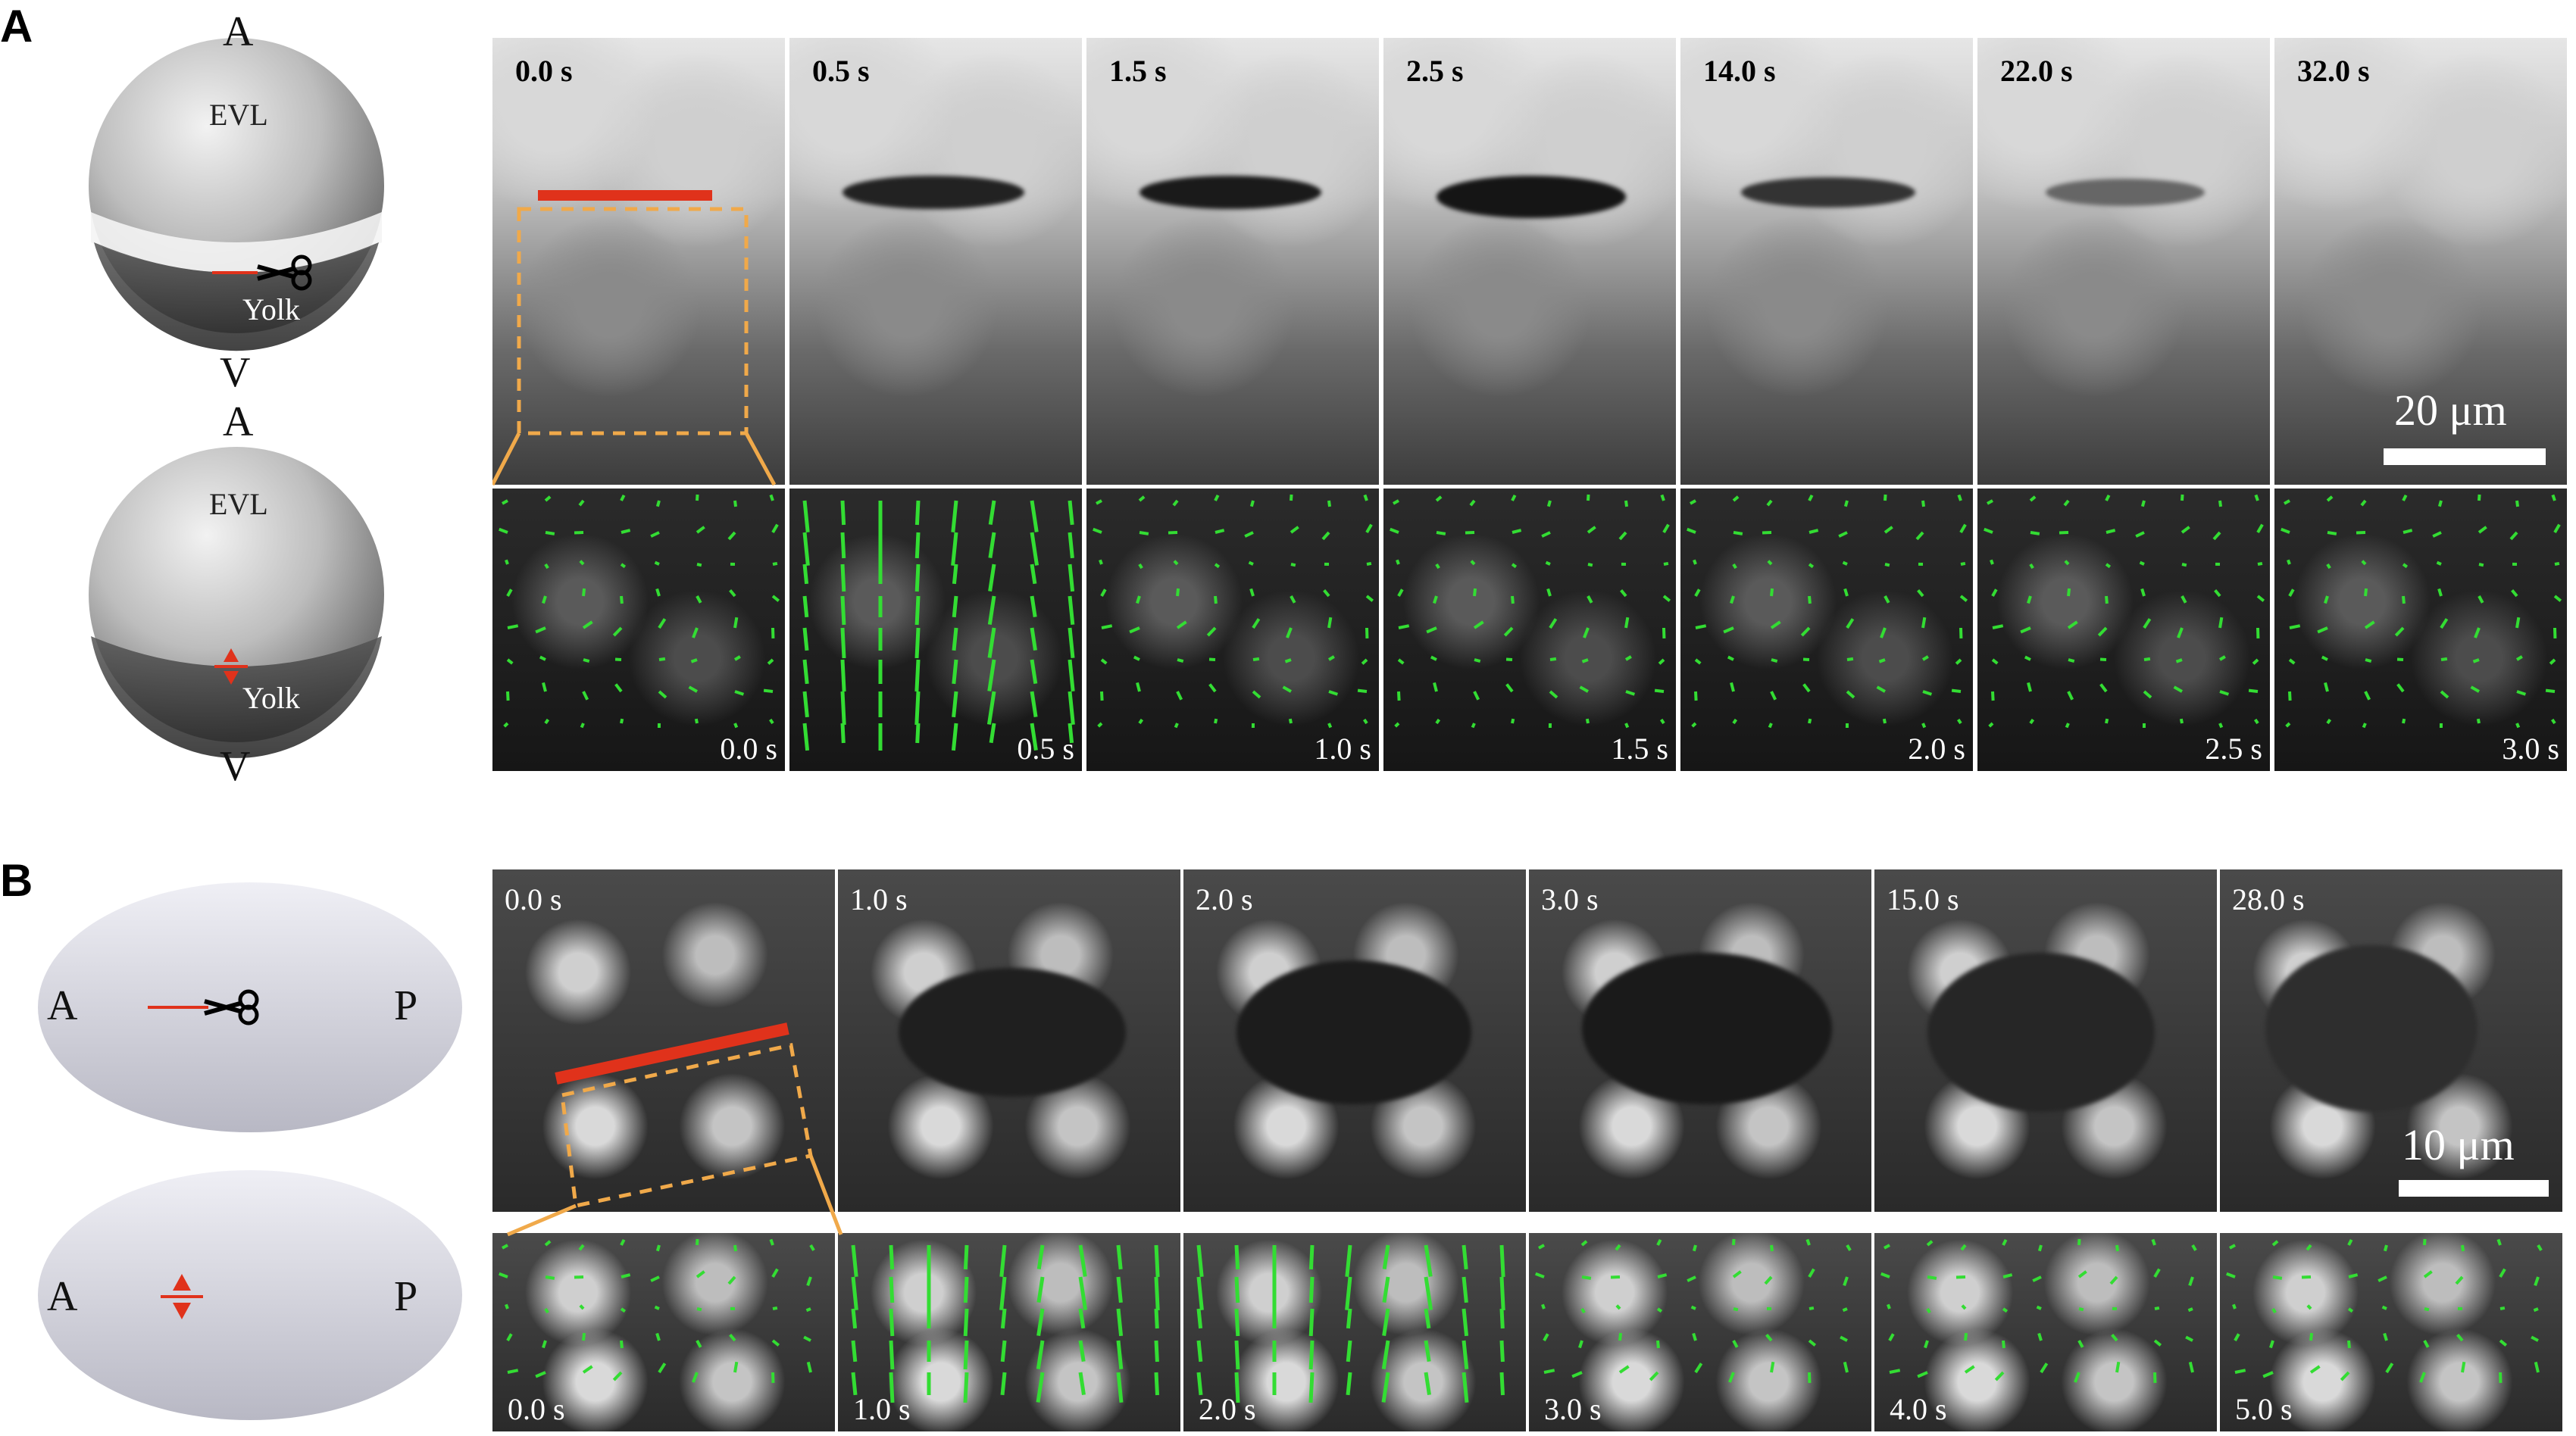 The image size is (2576, 1436). What do you see at coordinates (1828, 192) in the screenshot?
I see `wound-region` at bounding box center [1828, 192].